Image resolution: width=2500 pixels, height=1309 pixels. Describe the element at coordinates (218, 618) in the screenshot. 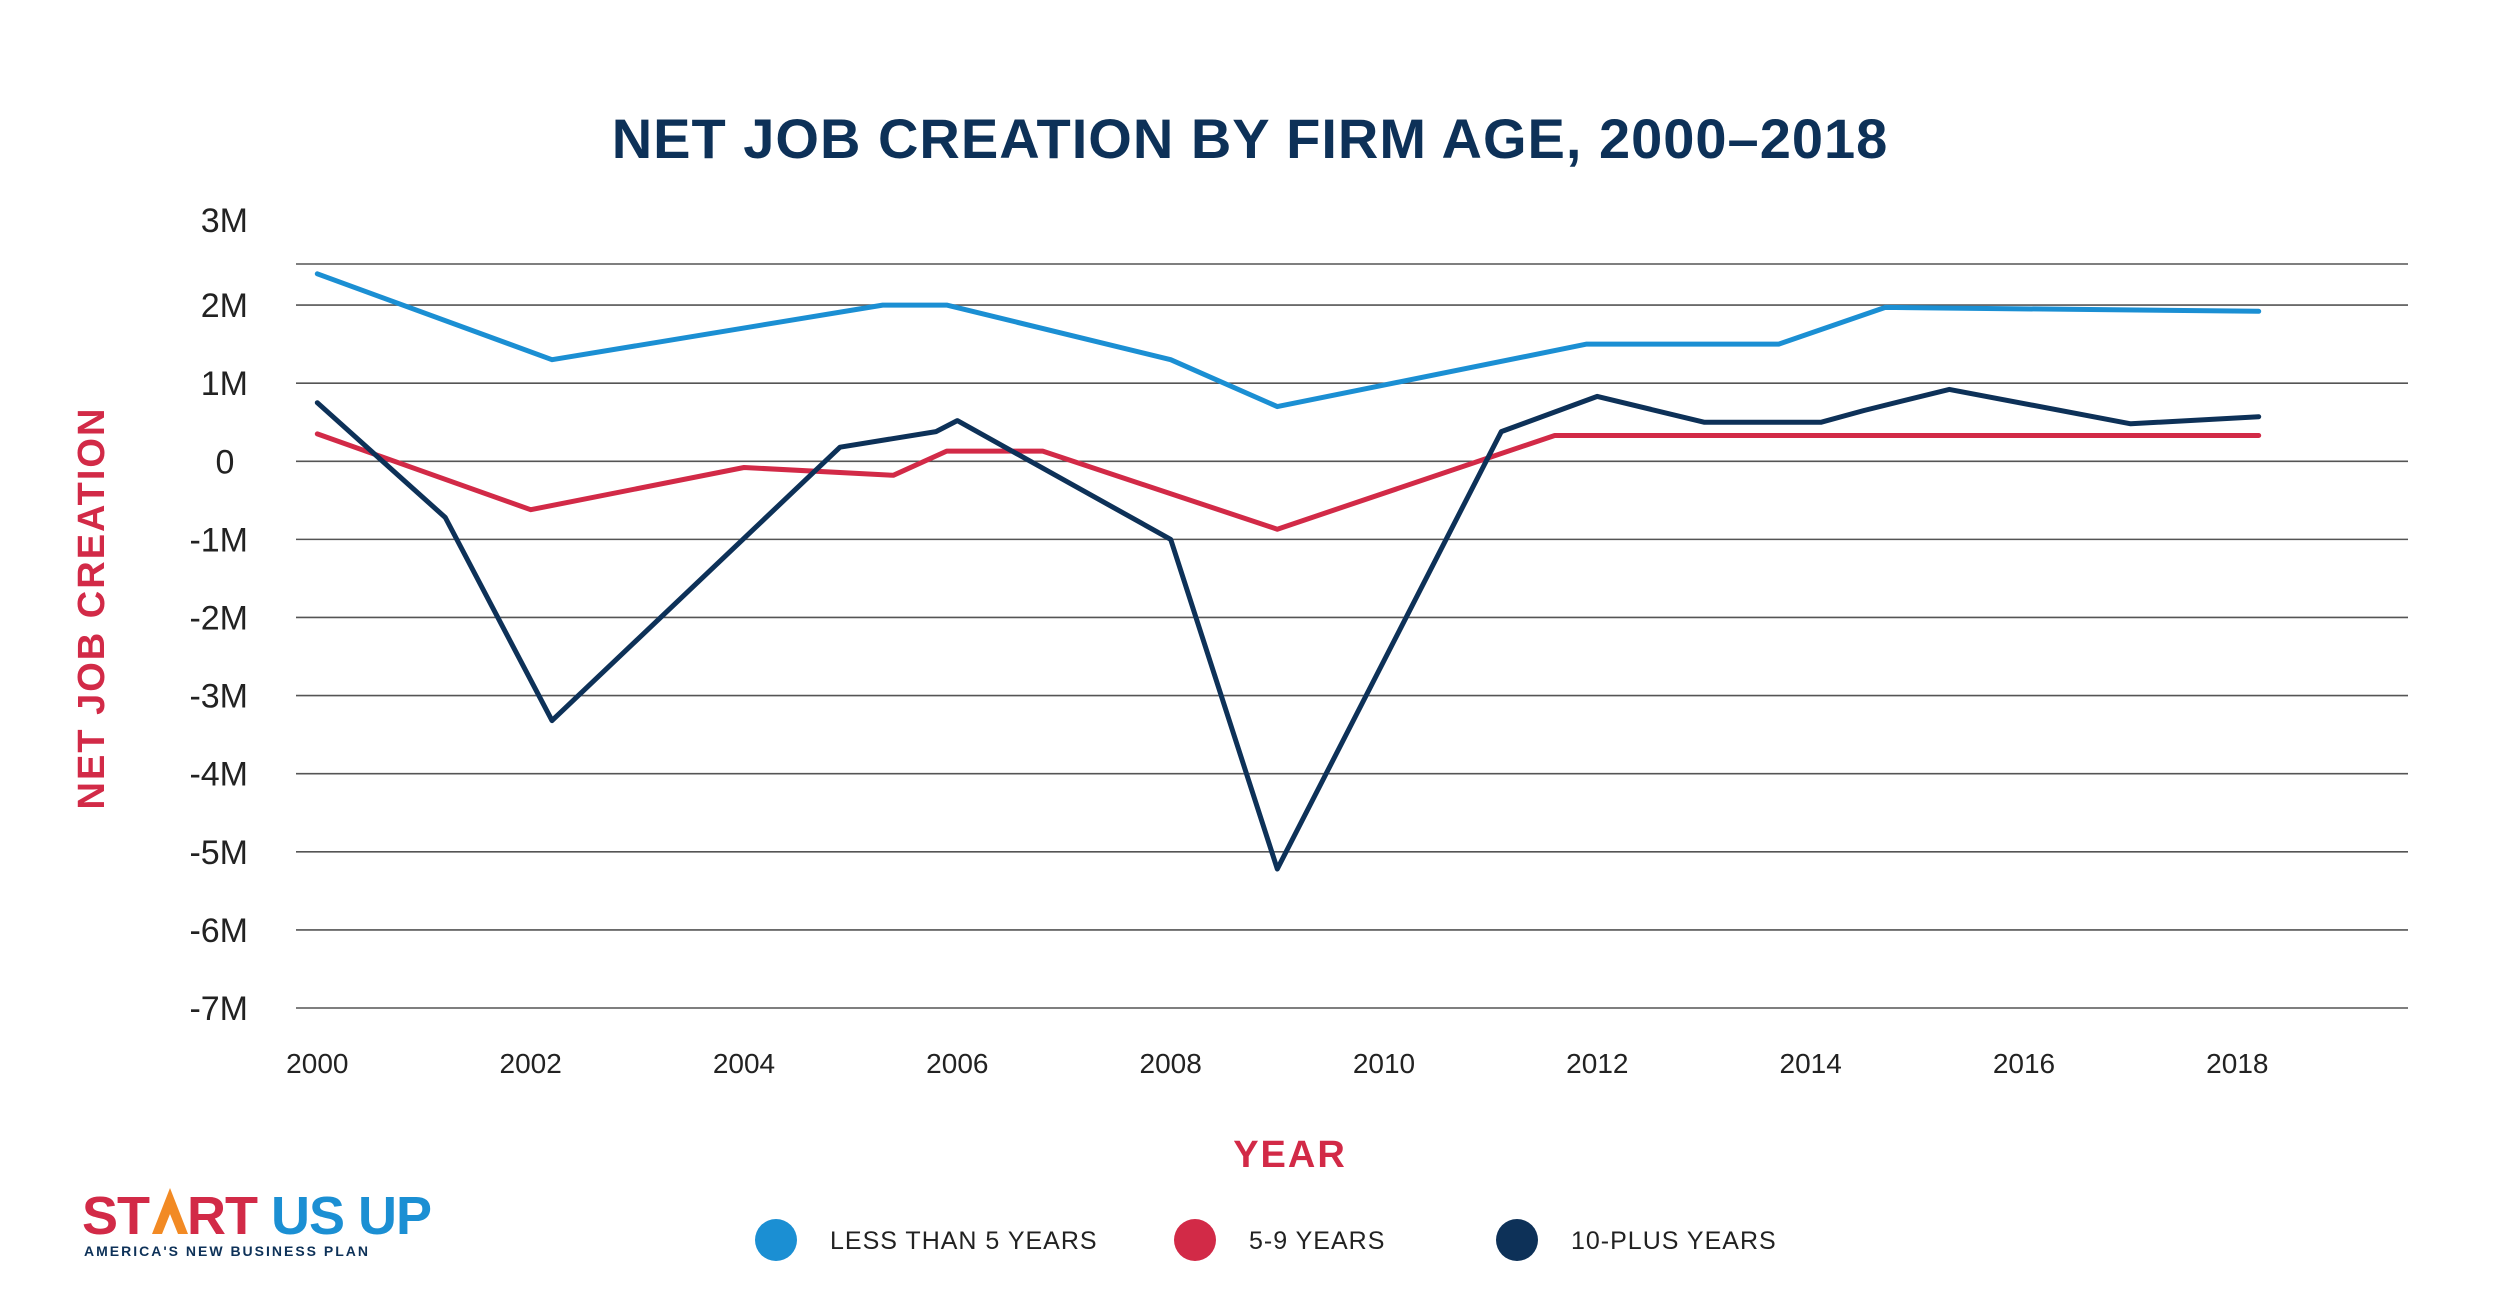

I see `y-tick-label: -2M` at that location.